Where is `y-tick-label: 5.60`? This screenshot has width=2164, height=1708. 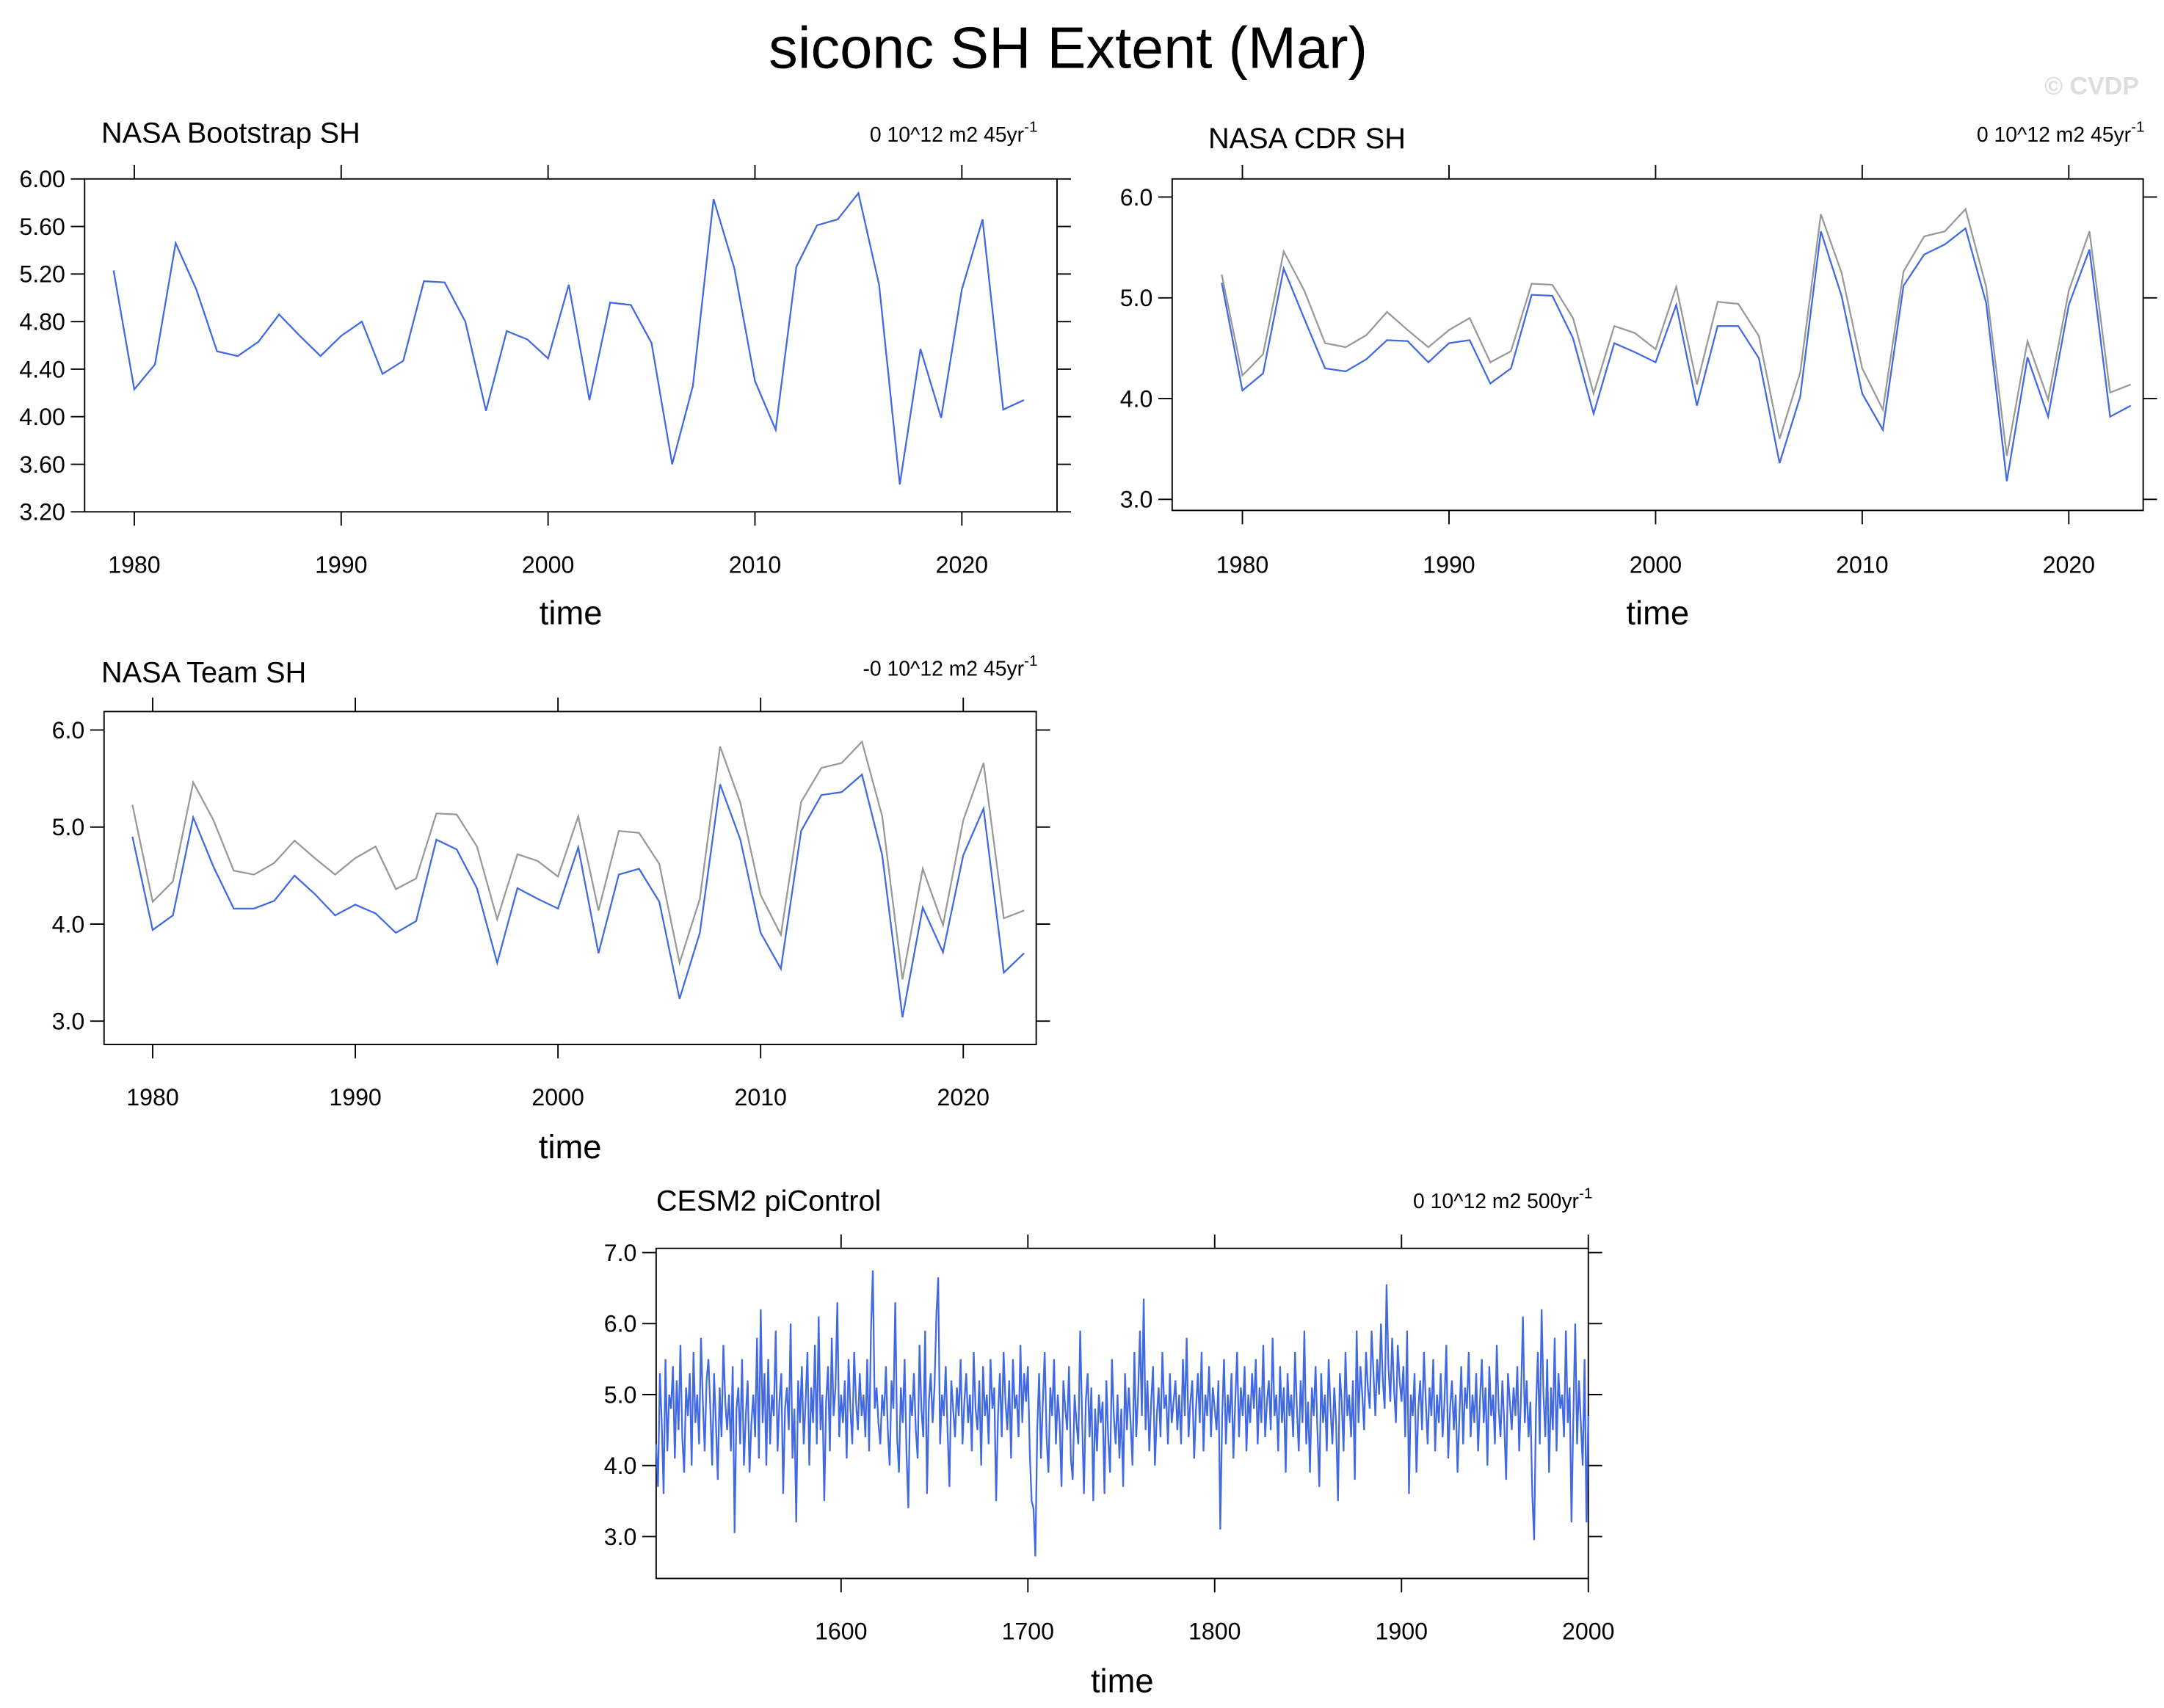
y-tick-label: 5.60 is located at coordinates (42, 227).